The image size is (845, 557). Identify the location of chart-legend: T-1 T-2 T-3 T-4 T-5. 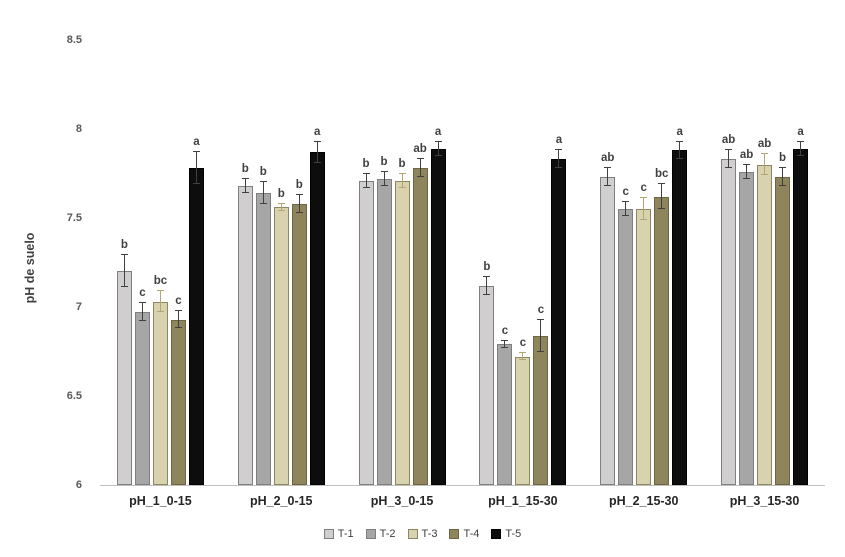
(422, 534).